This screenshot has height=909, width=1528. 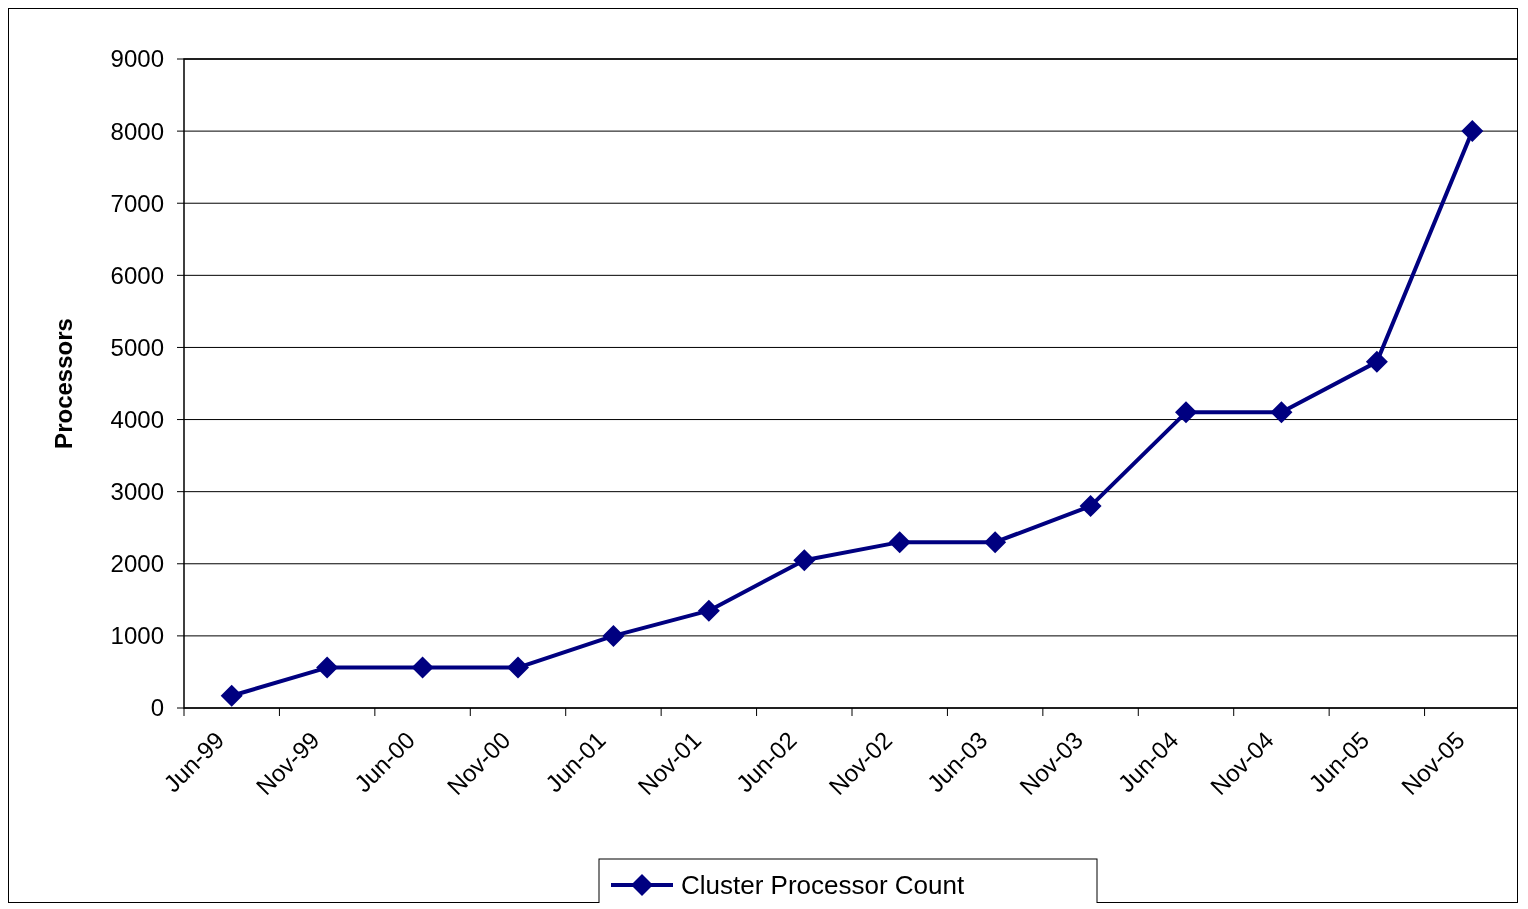 I want to click on y-tick-label: 4000, so click(x=137, y=419).